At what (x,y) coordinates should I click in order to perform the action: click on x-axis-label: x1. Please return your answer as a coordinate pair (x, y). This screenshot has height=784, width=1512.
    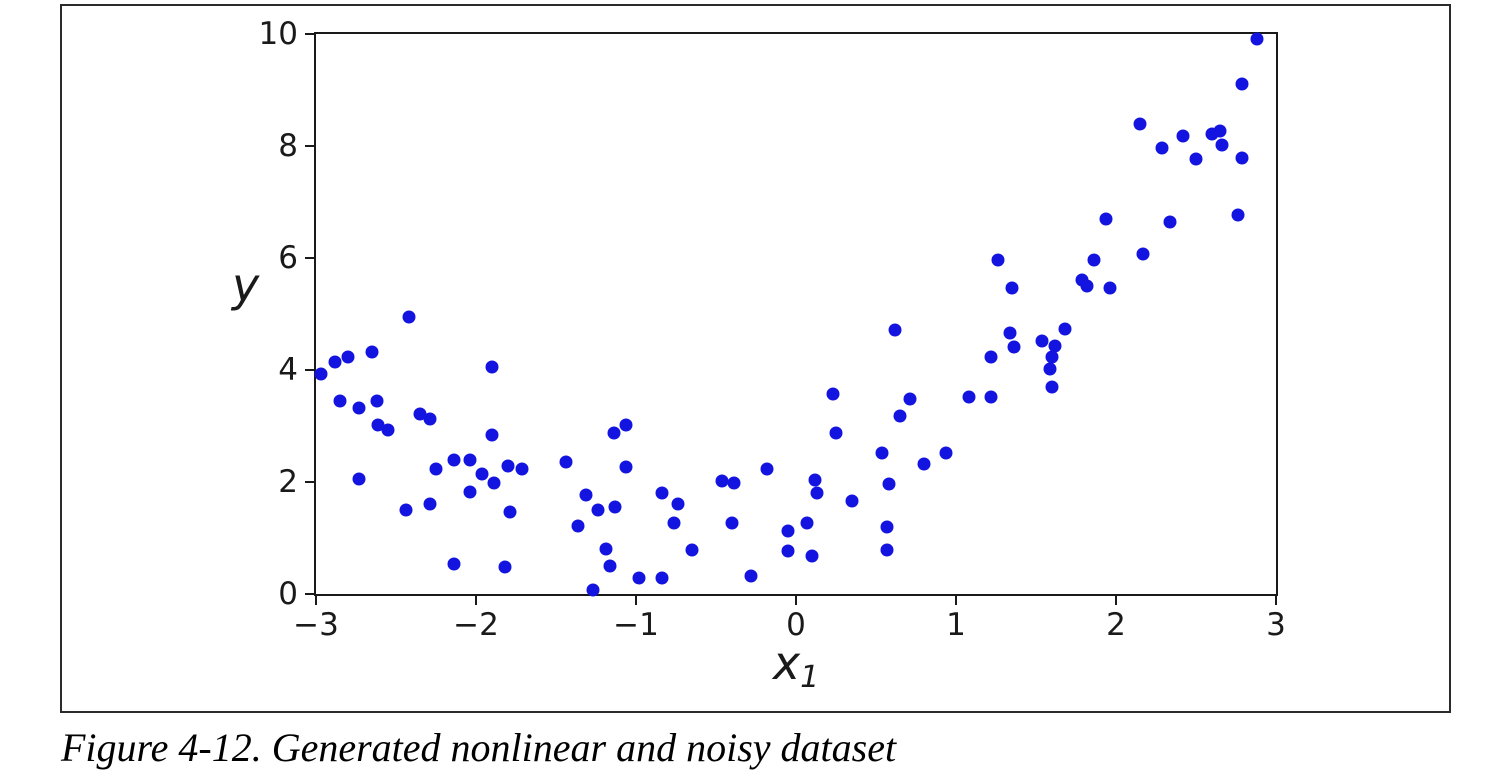
    Looking at the image, I should click on (795, 664).